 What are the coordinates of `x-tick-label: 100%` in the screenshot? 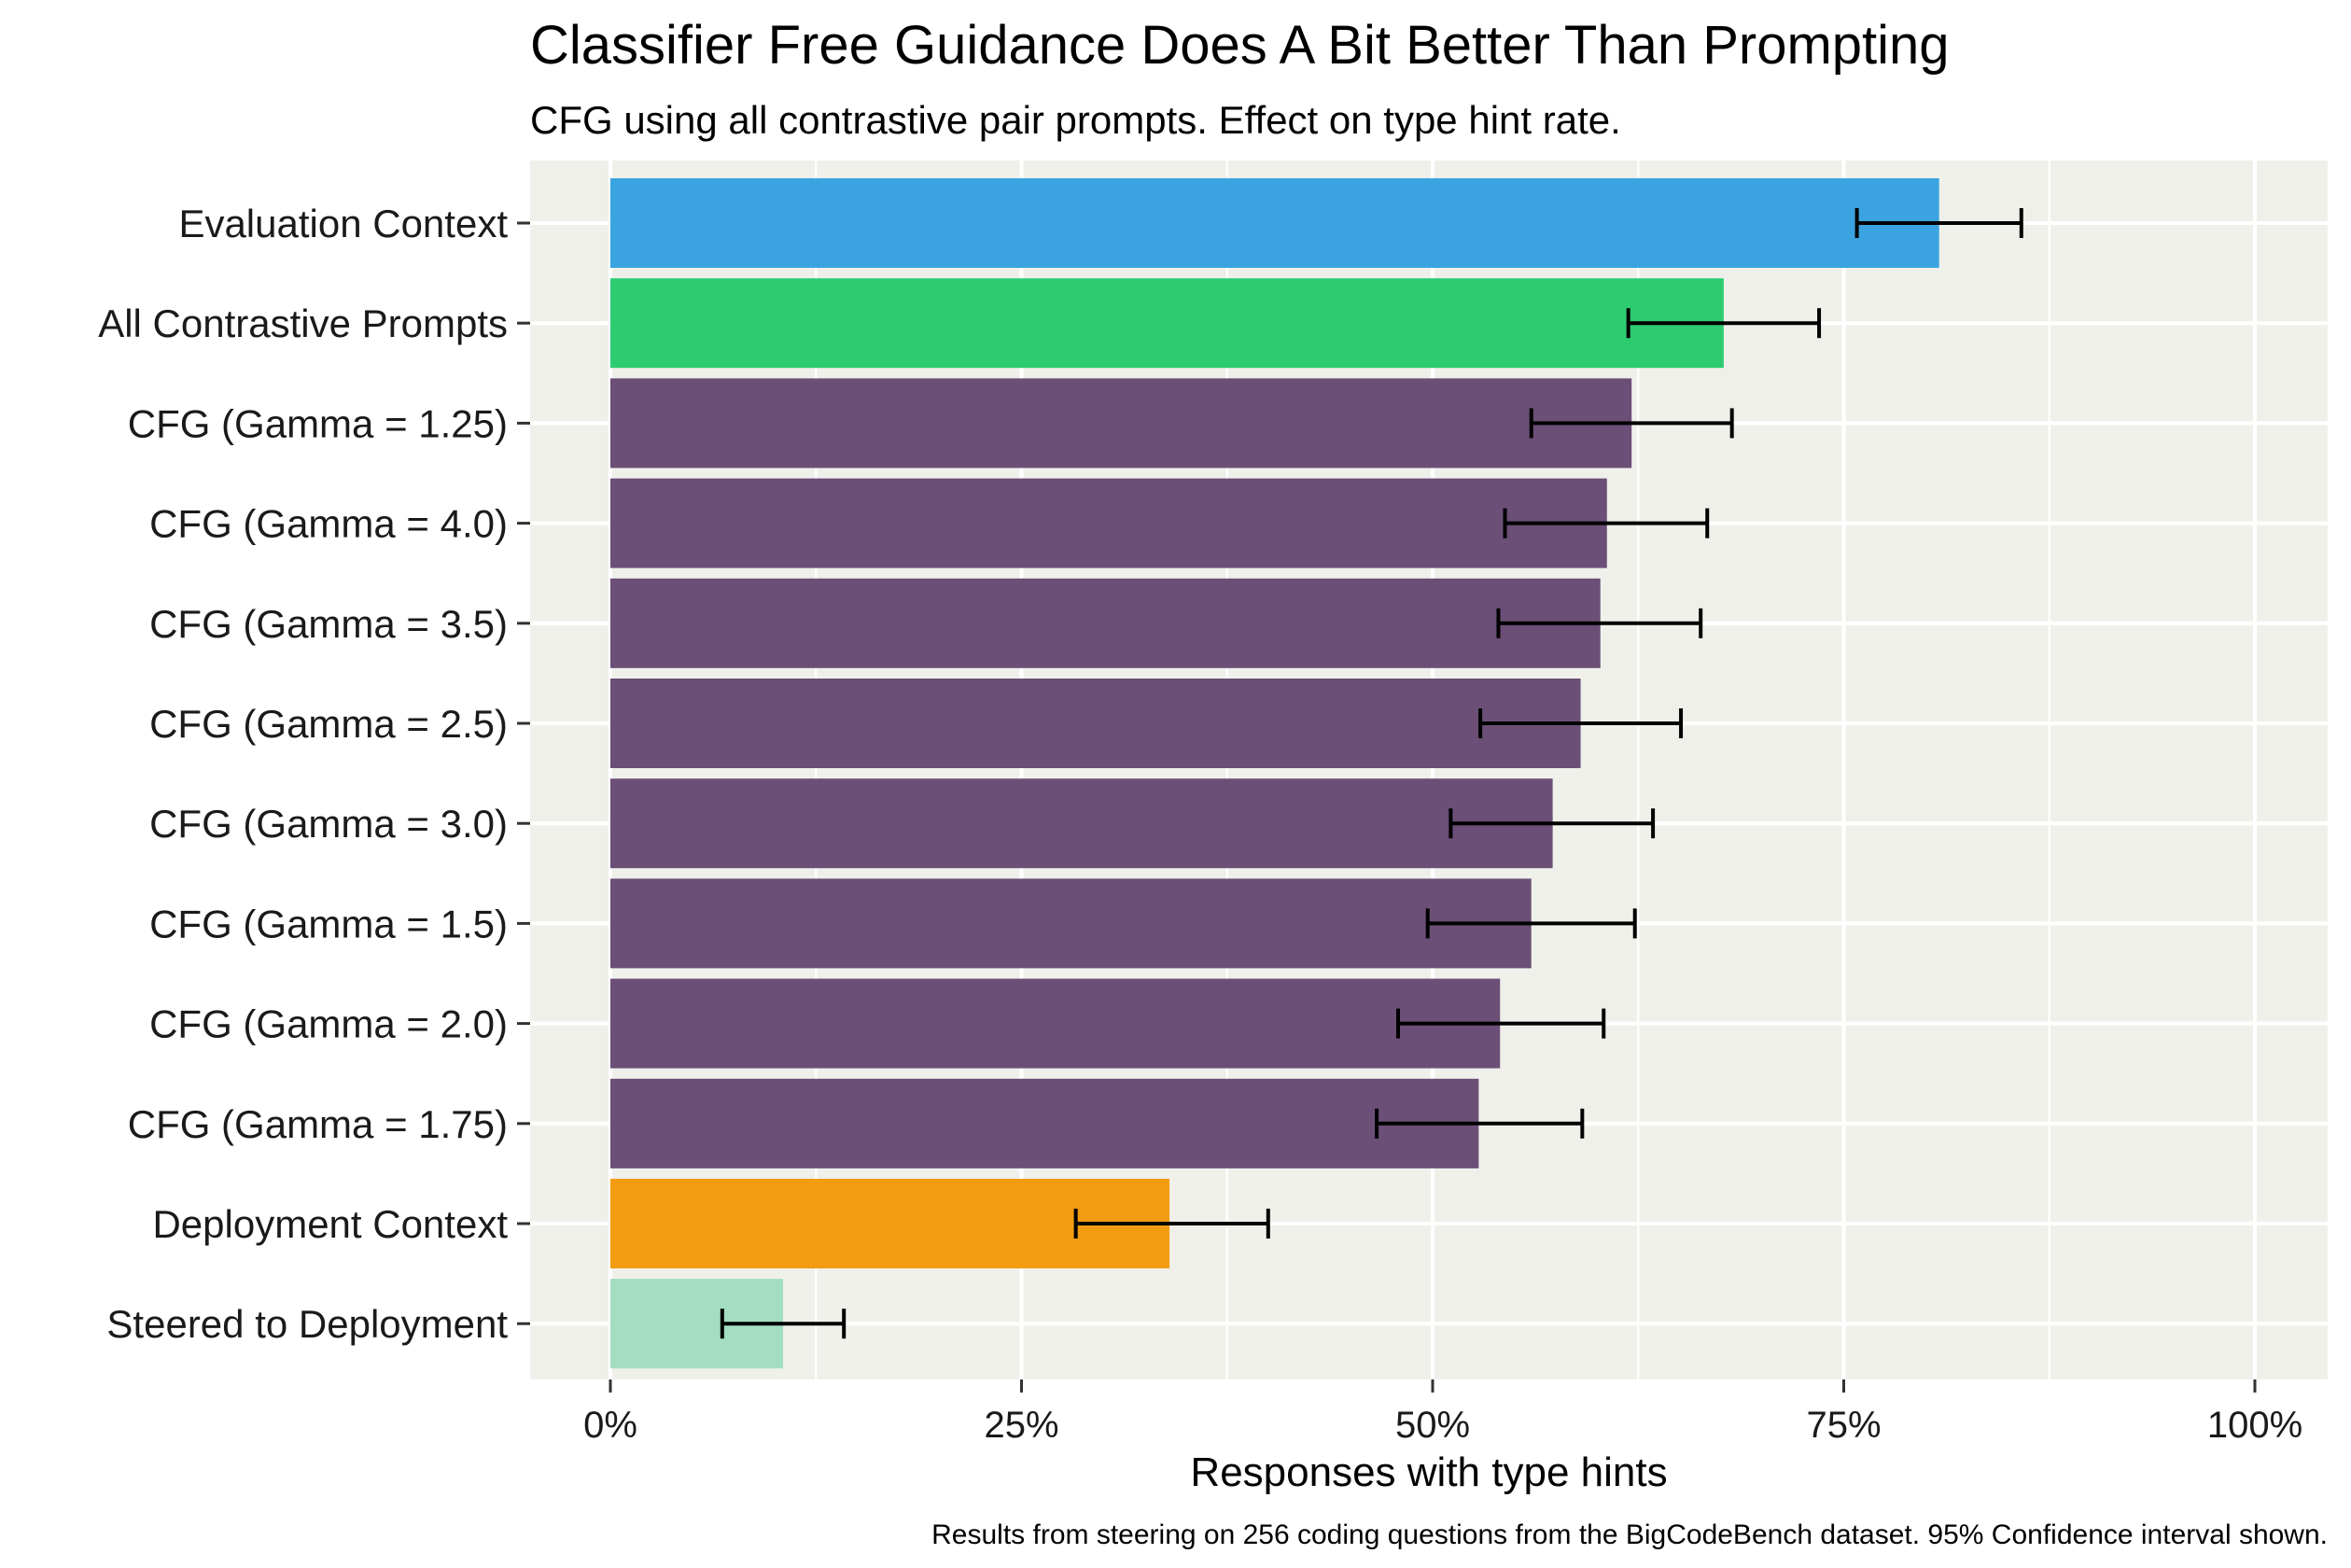 It's located at (2254, 1425).